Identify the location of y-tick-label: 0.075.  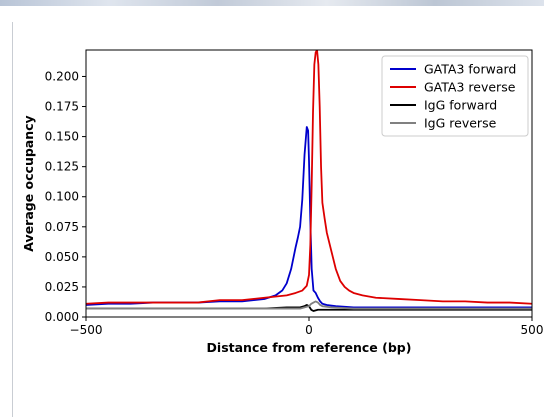
(62, 227).